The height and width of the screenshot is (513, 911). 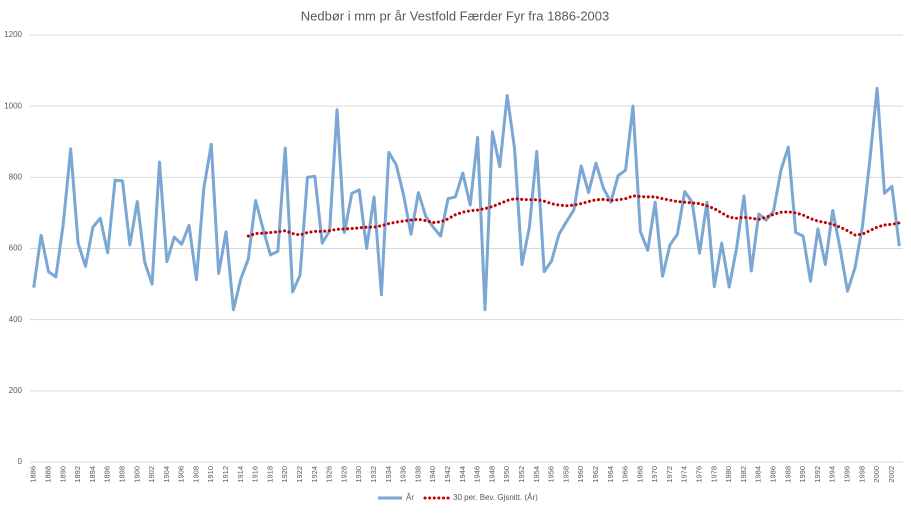 I want to click on y-tick-label: 0, so click(x=20, y=461).